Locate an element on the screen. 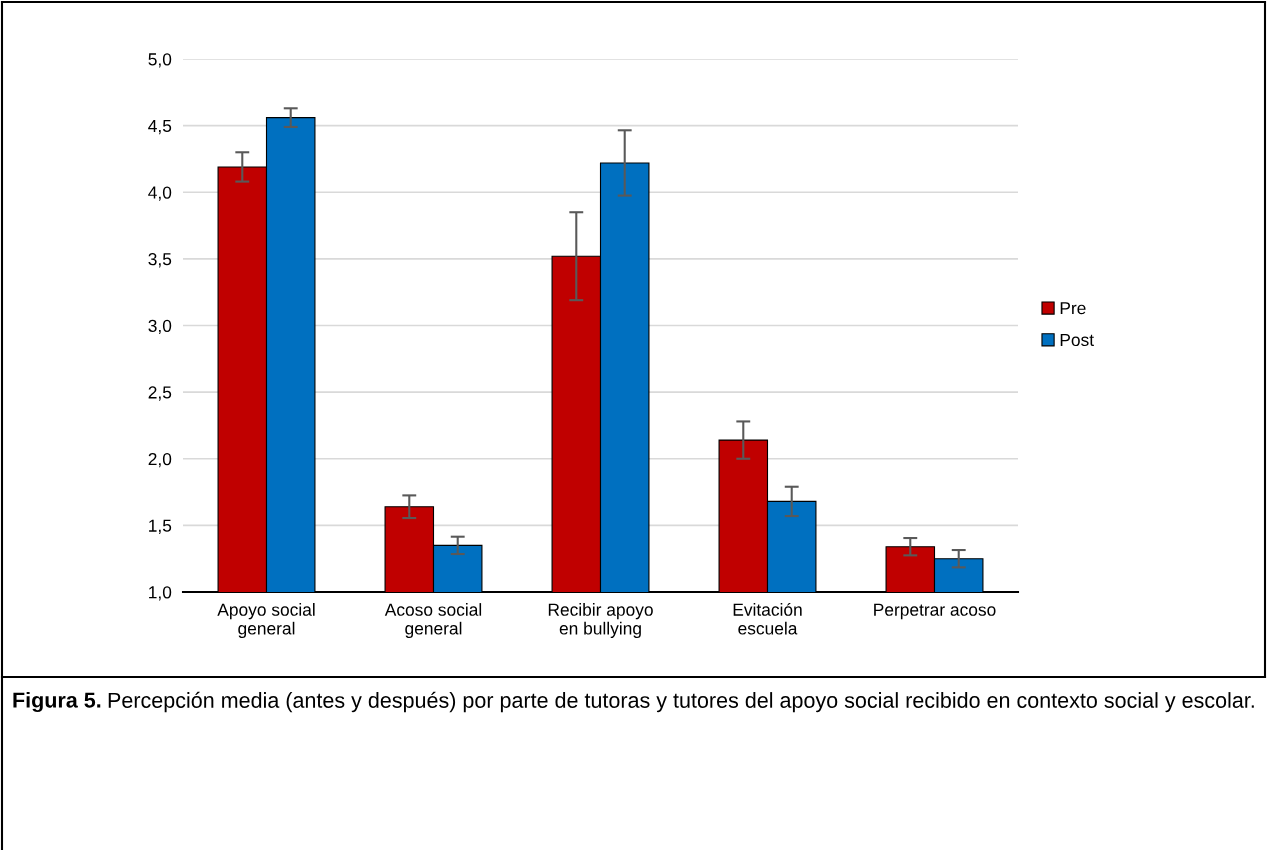  y-tick-label: 4,0 is located at coordinates (160, 193).